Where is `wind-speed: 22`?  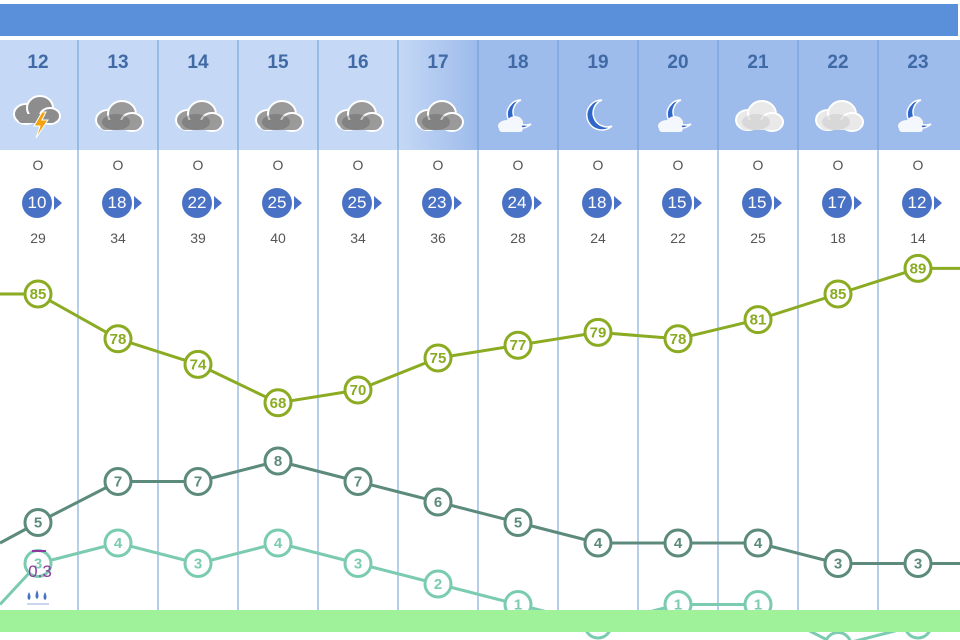 wind-speed: 22 is located at coordinates (197, 203).